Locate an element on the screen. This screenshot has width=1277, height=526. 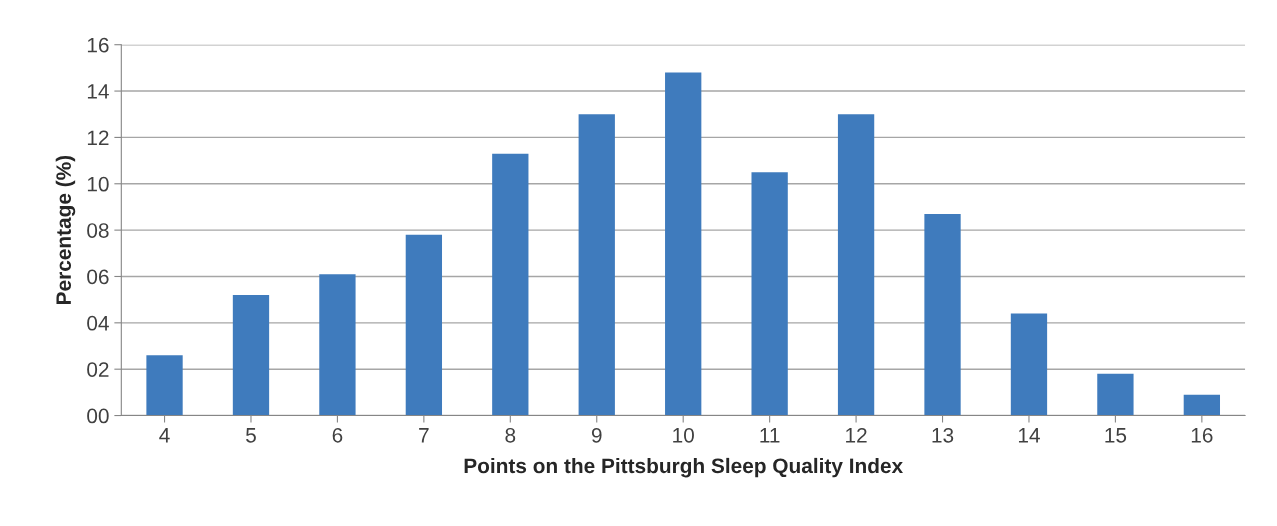
y-tick-label: 08 is located at coordinates (98, 230).